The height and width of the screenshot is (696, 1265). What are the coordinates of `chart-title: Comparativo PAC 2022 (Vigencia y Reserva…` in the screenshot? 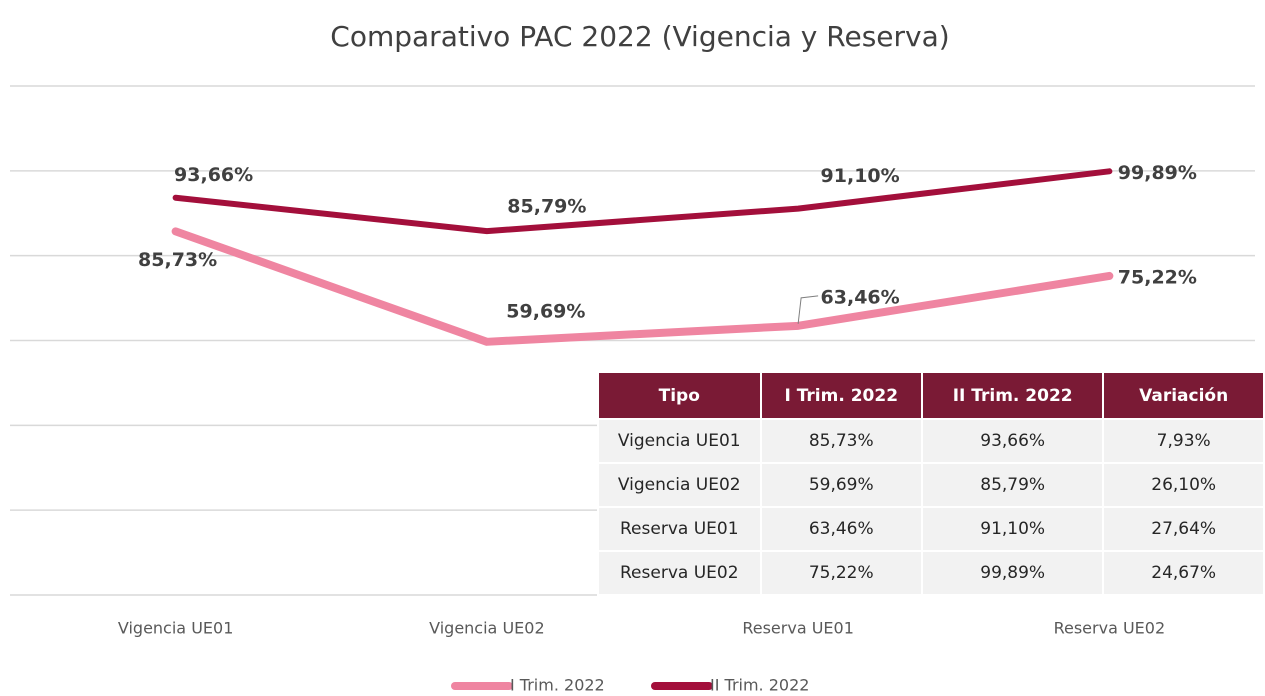 It's located at (639, 36).